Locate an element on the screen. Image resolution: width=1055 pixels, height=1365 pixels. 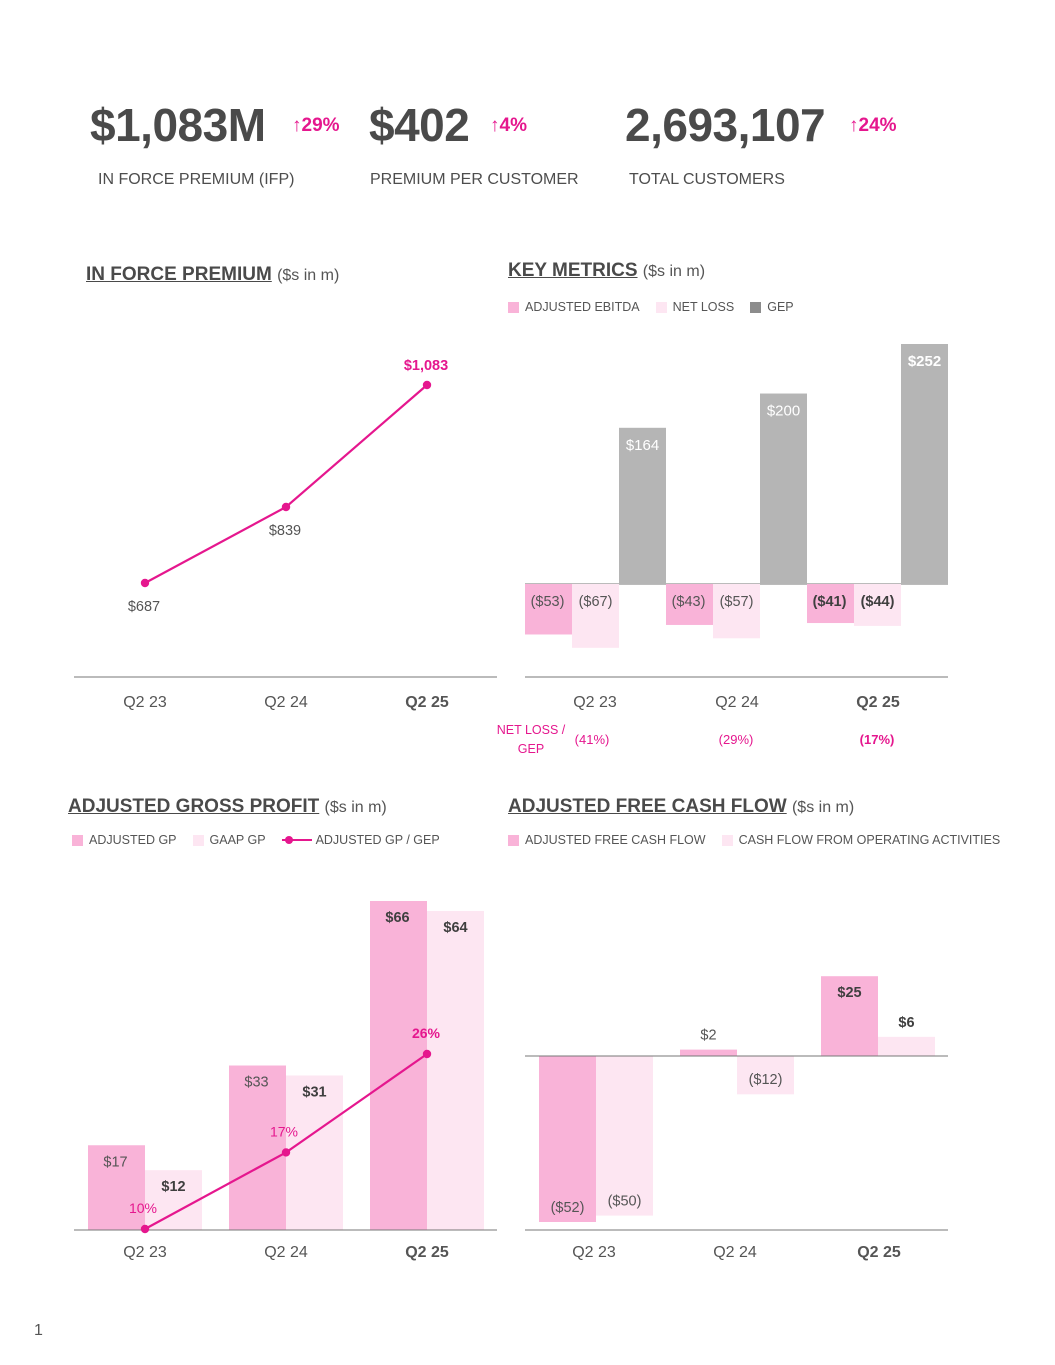
agp-ratio-label: 10% is located at coordinates (143, 1208).